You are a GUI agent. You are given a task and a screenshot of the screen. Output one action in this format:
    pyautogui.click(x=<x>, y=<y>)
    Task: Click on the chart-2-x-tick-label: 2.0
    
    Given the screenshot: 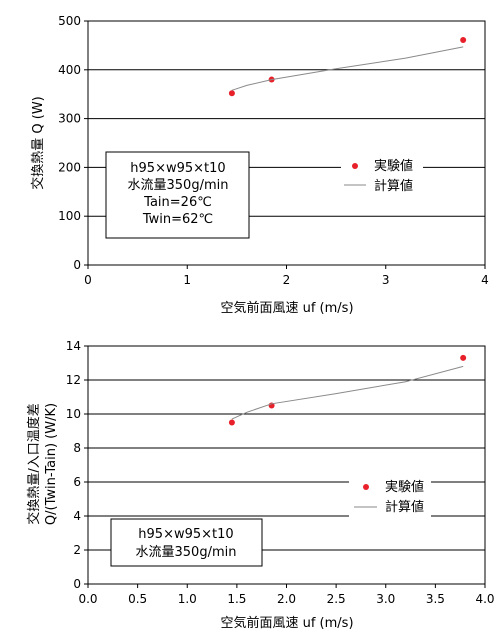 What is the action you would take?
    pyautogui.click(x=286, y=599)
    